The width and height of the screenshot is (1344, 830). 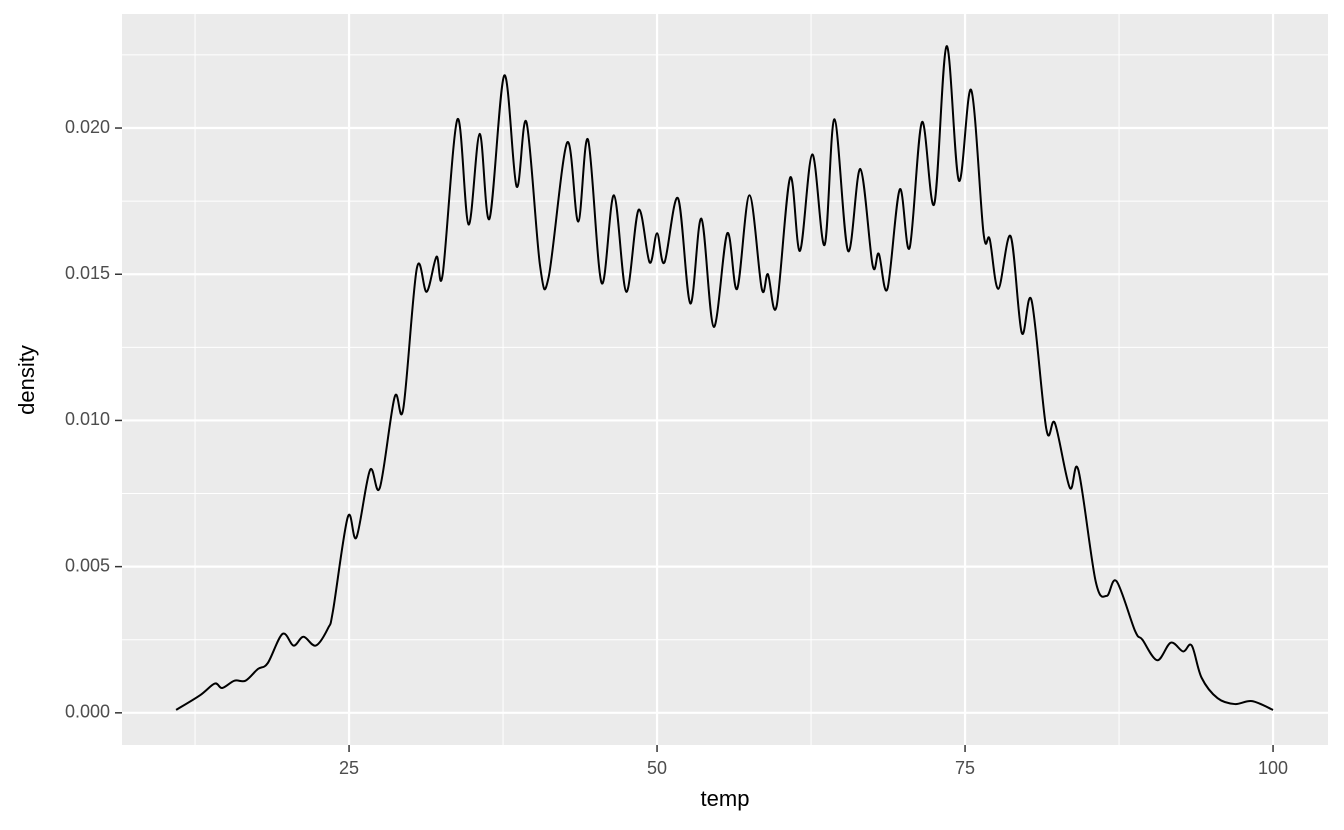 What do you see at coordinates (965, 768) in the screenshot?
I see `x-tick-label: 75` at bounding box center [965, 768].